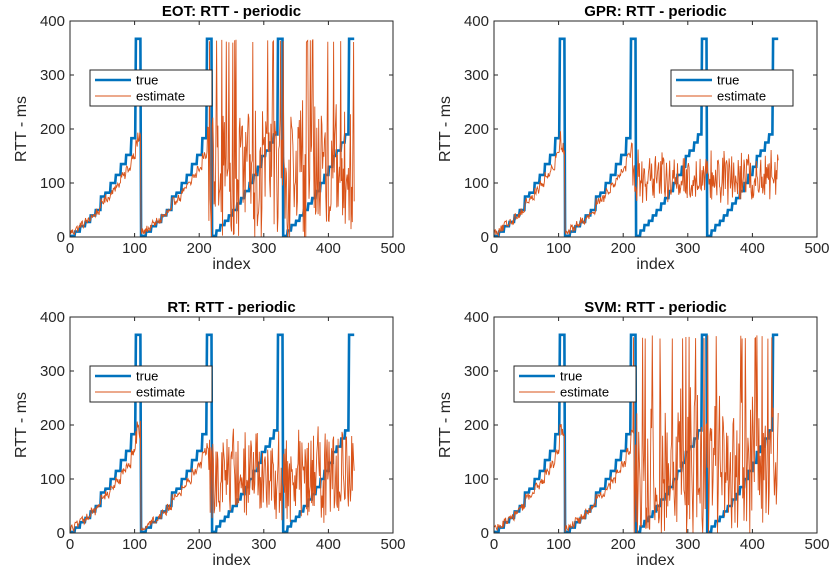  Describe the element at coordinates (231, 307) in the screenshot. I see `chart-title: RT: RTT - periodic` at that location.